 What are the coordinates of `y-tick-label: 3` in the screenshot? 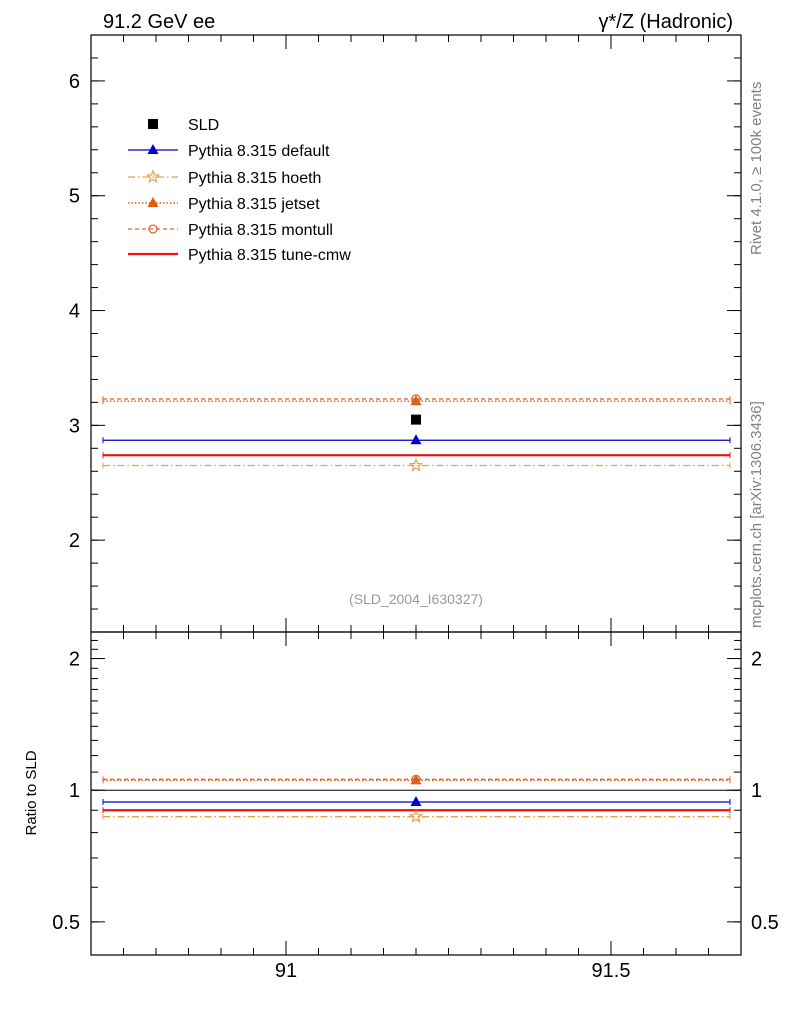 It's located at (74, 426).